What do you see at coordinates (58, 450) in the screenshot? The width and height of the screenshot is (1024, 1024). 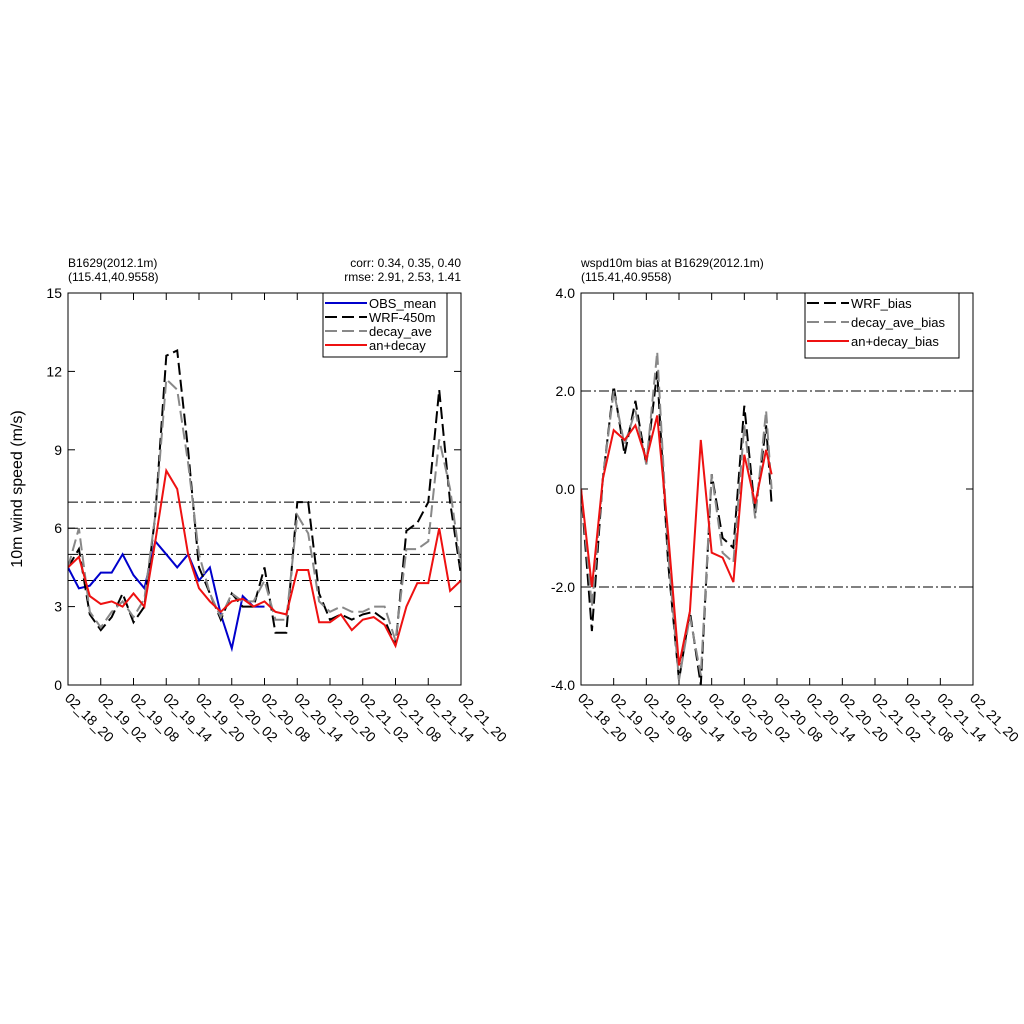 I see `y-tick-label: 9` at bounding box center [58, 450].